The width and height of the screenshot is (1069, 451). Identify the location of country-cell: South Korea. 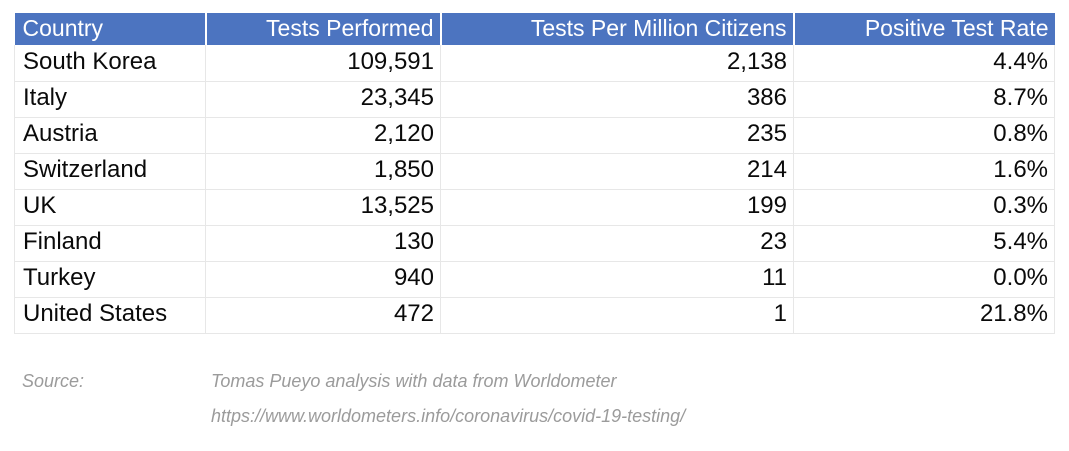
(110, 63).